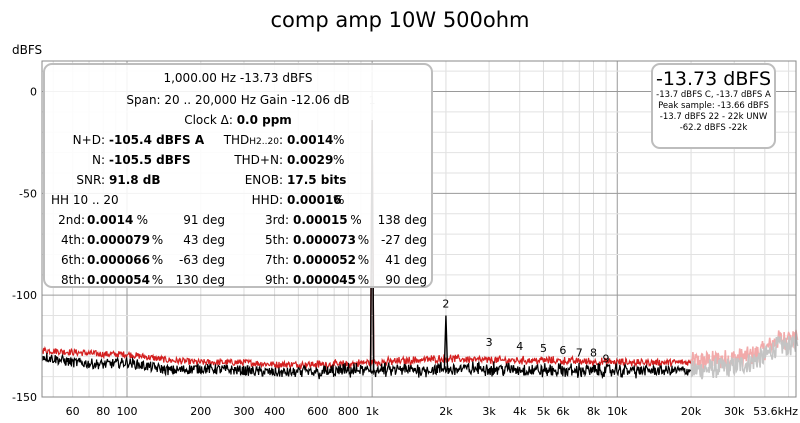  Describe the element at coordinates (150, 160) in the screenshot. I see `stat-cell: -105.5 dBFS` at that location.